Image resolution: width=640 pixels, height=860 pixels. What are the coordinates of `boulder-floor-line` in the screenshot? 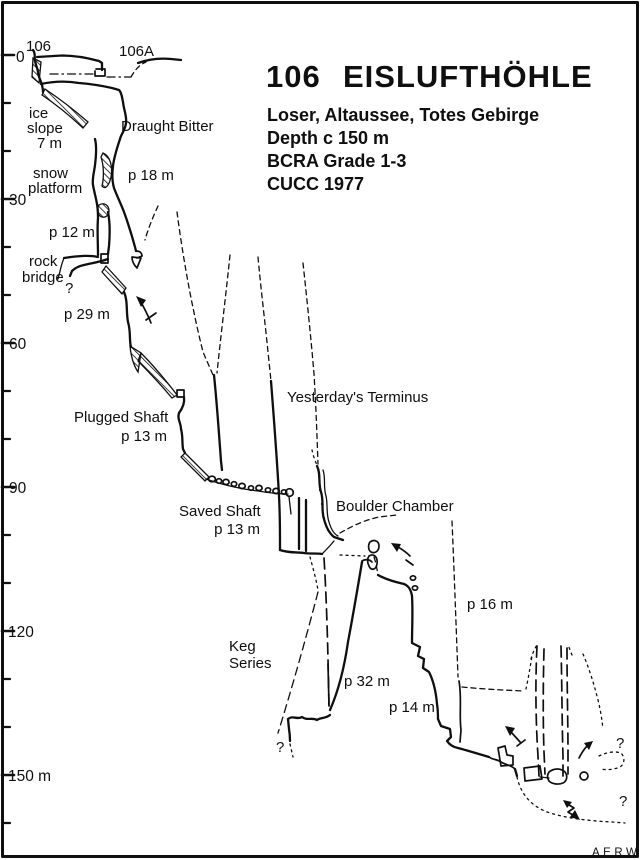 It's located at (247, 486).